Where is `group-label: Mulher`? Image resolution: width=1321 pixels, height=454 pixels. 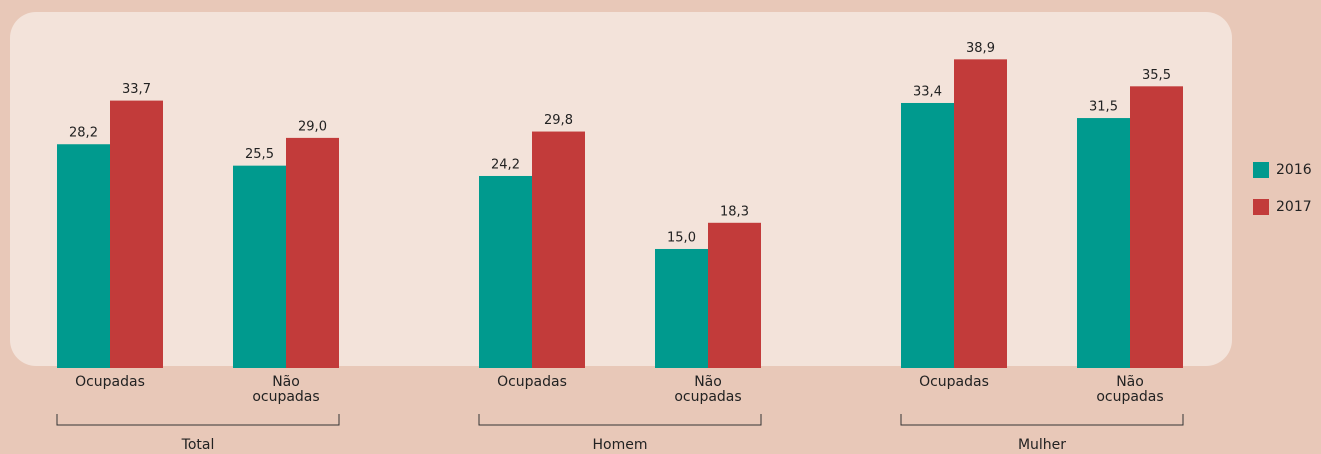 group-label: Mulher is located at coordinates (1042, 445).